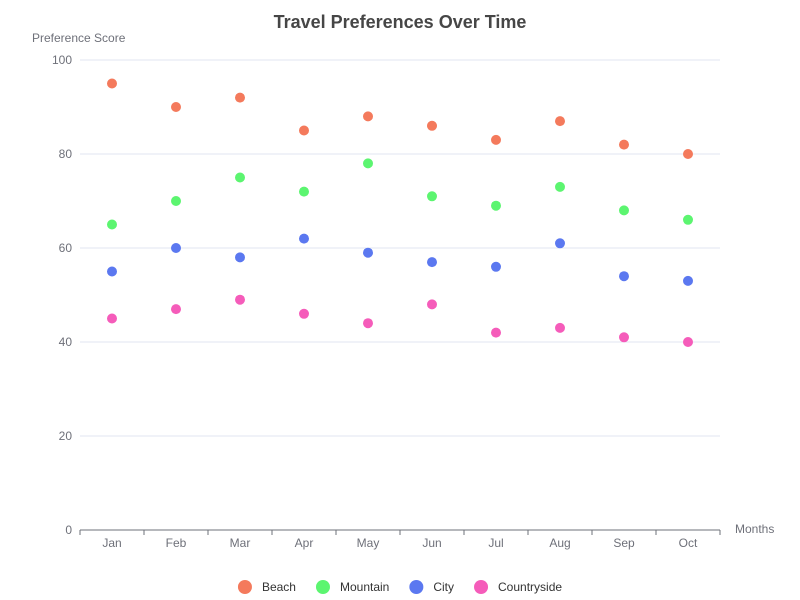 The width and height of the screenshot is (800, 600). I want to click on y-axis-label: Preference Score, so click(79, 38).